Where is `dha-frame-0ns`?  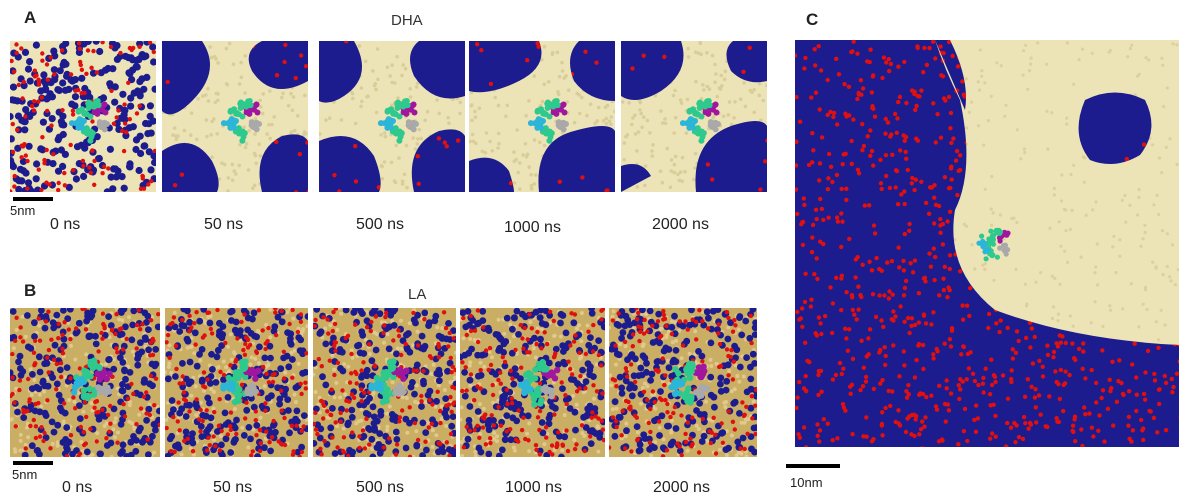 dha-frame-0ns is located at coordinates (83, 116).